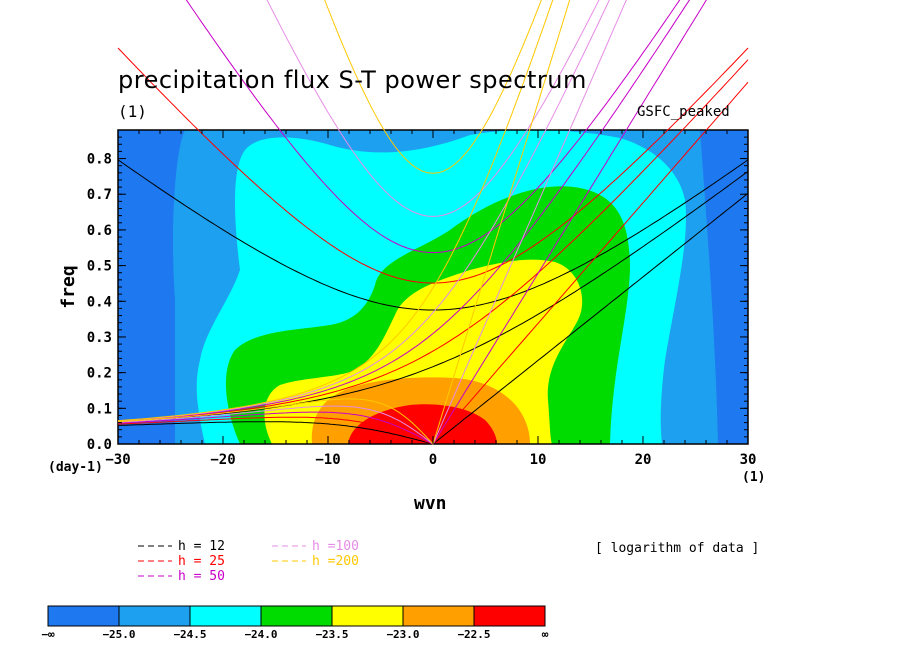  I want to click on y-tick-label: 0.6, so click(99, 231).